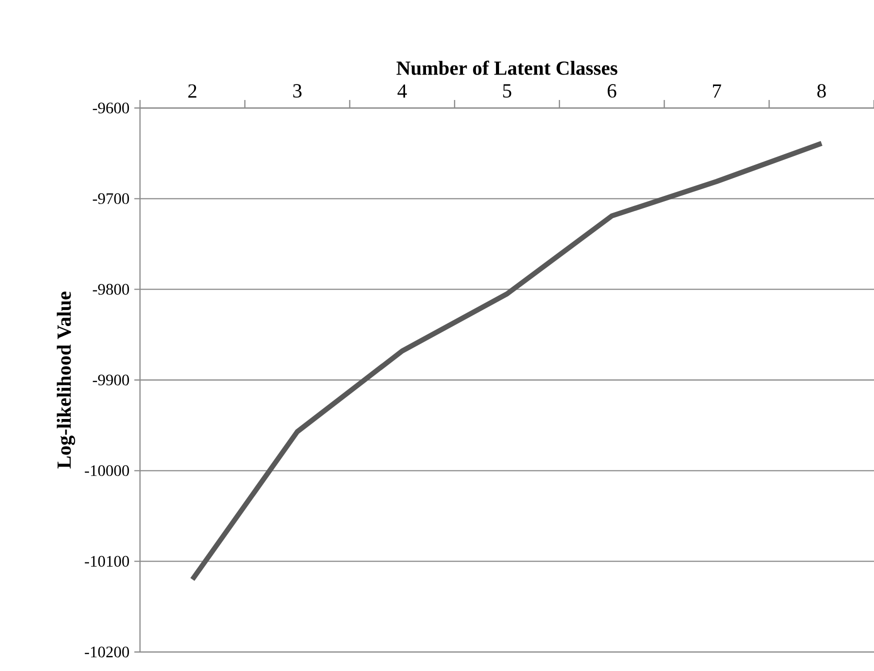 The width and height of the screenshot is (874, 671). Describe the element at coordinates (612, 91) in the screenshot. I see `x-tick-label: 6` at that location.